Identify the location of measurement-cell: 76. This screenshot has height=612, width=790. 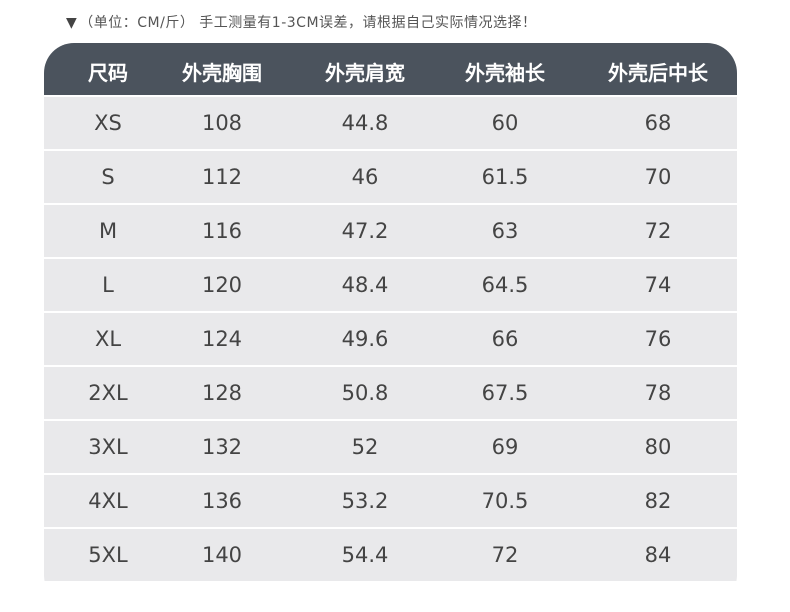
(658, 339).